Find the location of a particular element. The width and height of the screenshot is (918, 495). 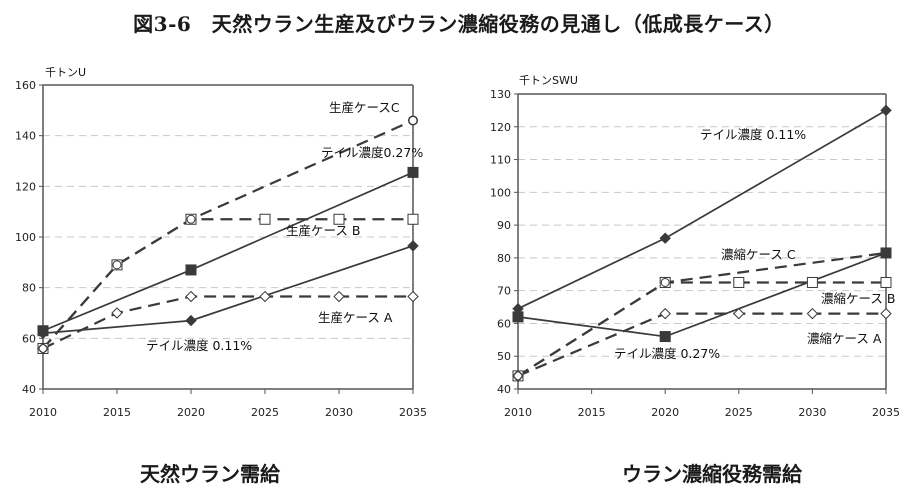

y-tick-label: 130 is located at coordinates (500, 94).